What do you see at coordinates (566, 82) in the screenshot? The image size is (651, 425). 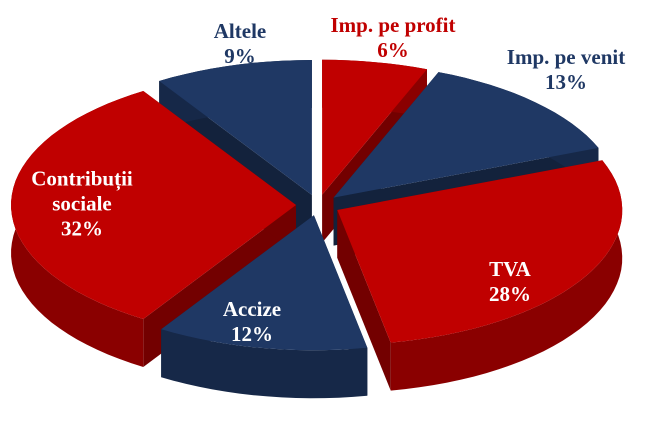 I see `value-label: 13%` at bounding box center [566, 82].